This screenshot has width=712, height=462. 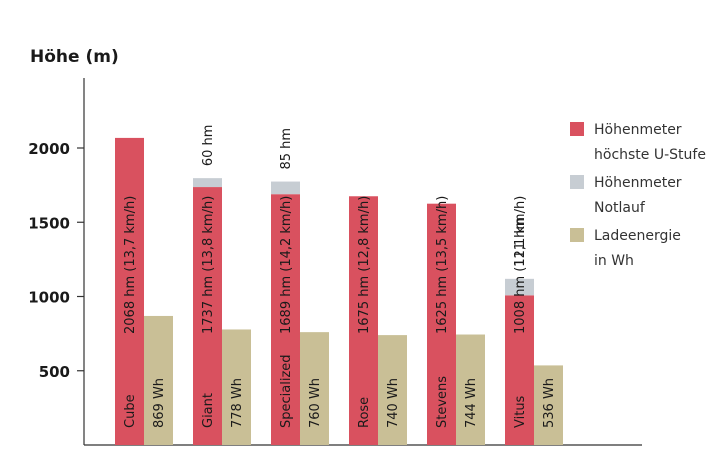 I want to click on data-label: 1737 hm (13,8 km/h), so click(x=208, y=265).